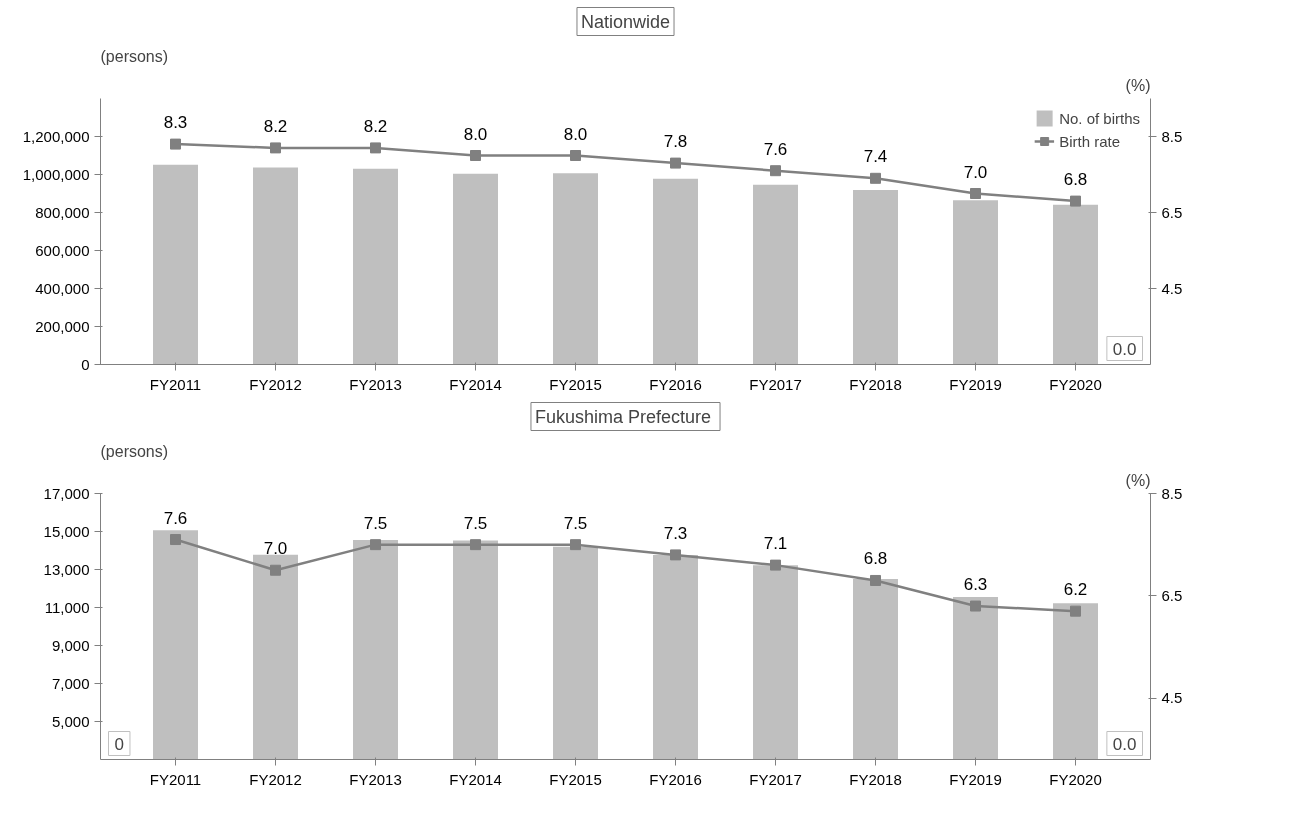  What do you see at coordinates (85, 364) in the screenshot?
I see `y-tick-label: 0` at bounding box center [85, 364].